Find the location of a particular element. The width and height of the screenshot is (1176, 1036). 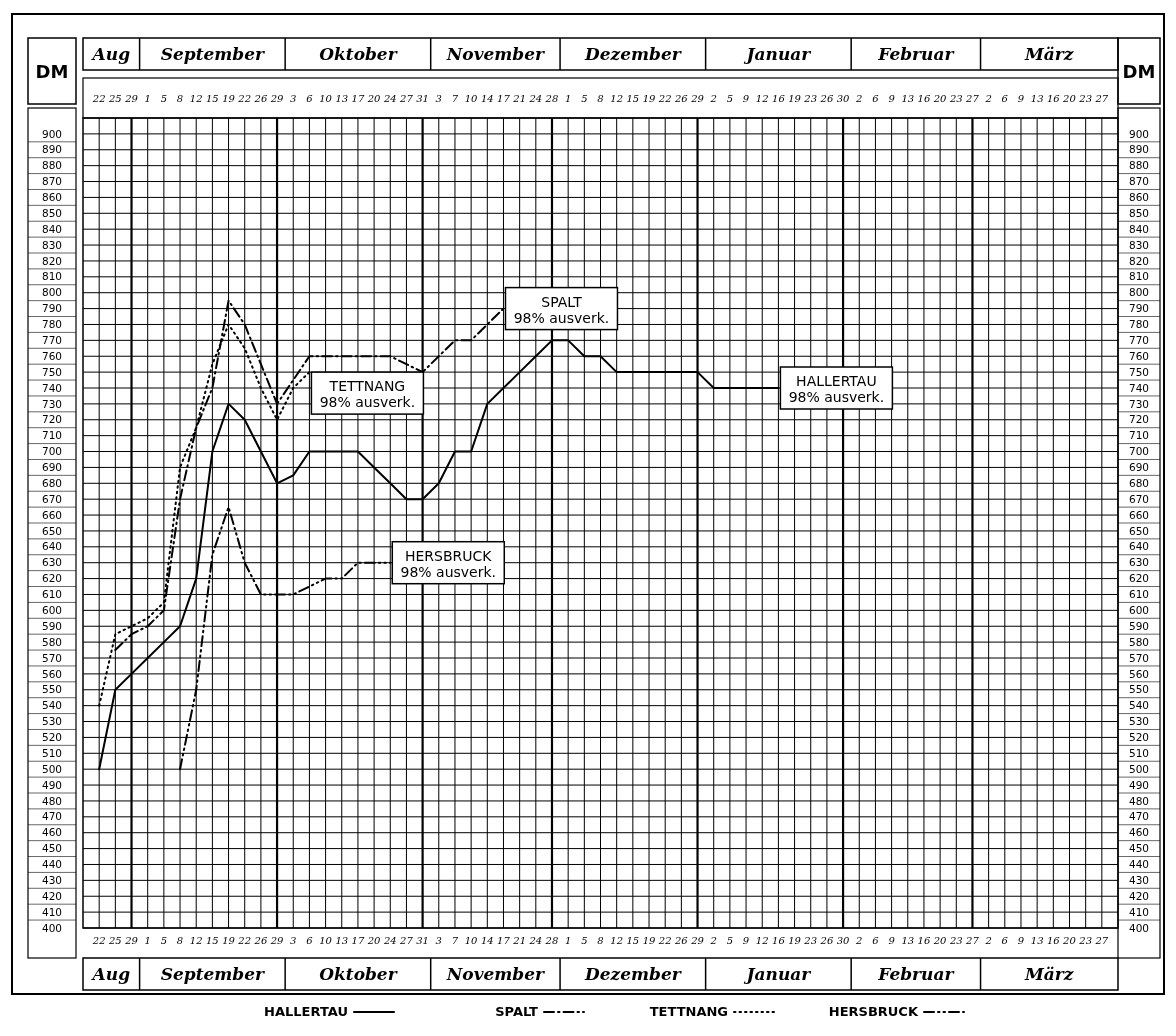

y-tick-label: 400 is located at coordinates (52, 927).